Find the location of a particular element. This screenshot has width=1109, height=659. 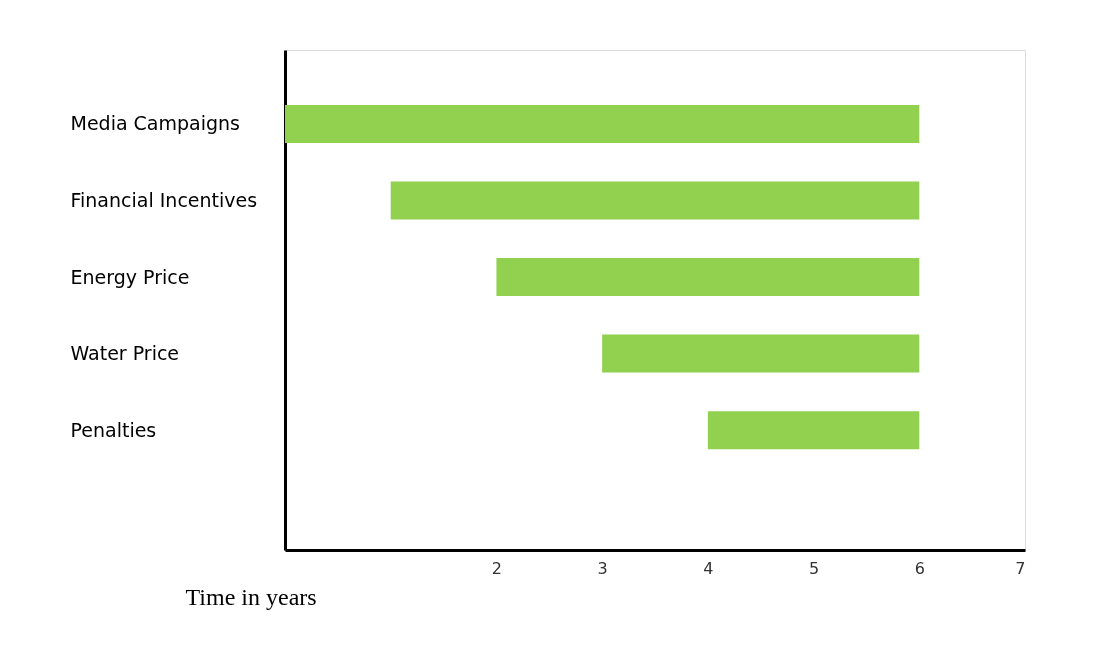

y-tick-label: Financial Incentives is located at coordinates (164, 199).